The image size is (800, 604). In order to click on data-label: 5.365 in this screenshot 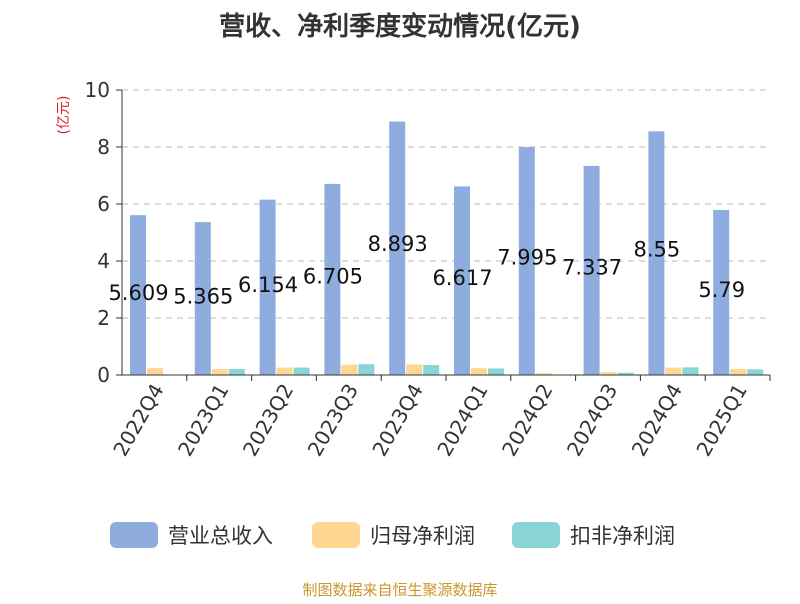, I will do `click(203, 296)`.